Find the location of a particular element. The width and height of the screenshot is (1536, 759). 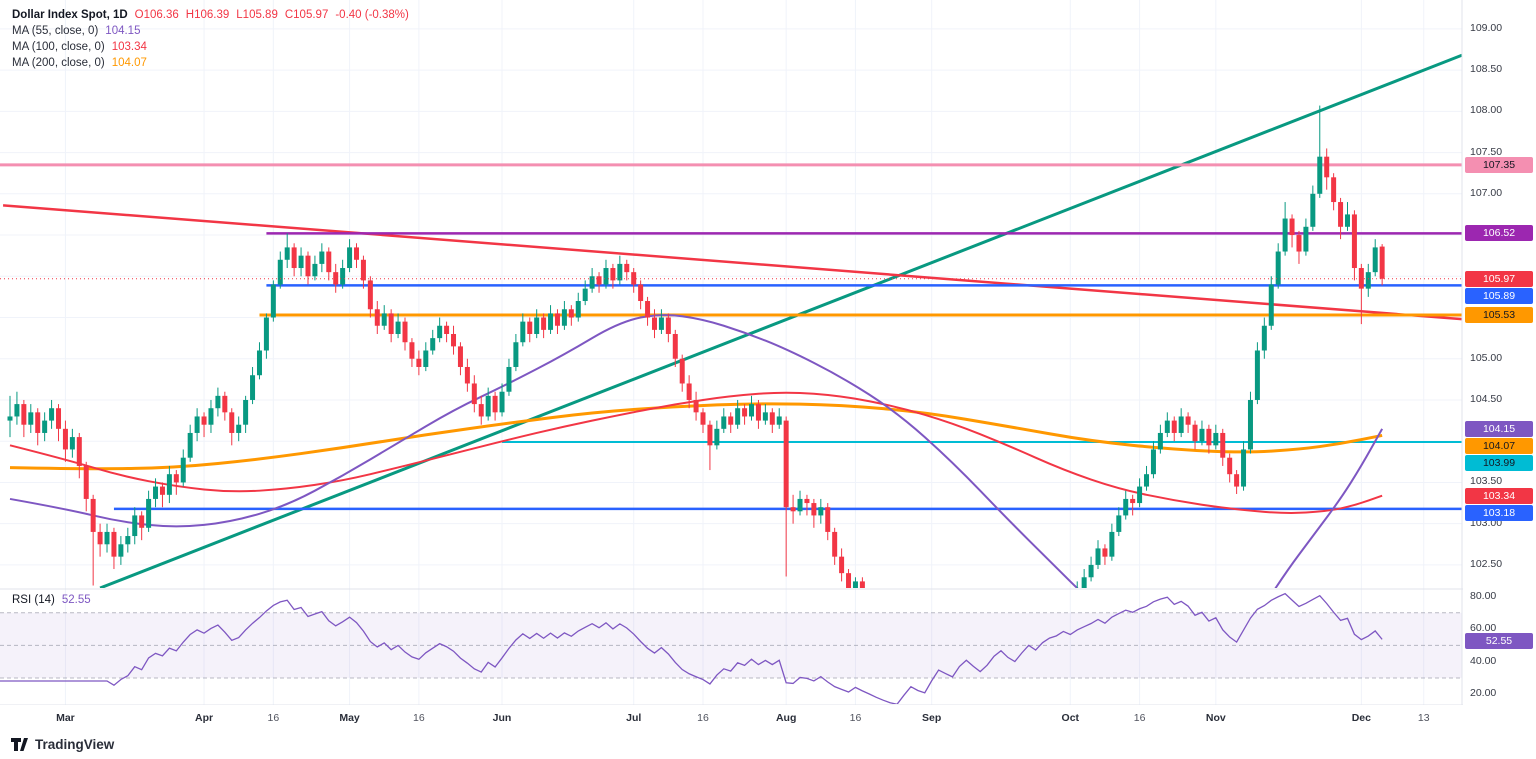

tradingview-logo: TradingView is located at coordinates (62, 744).